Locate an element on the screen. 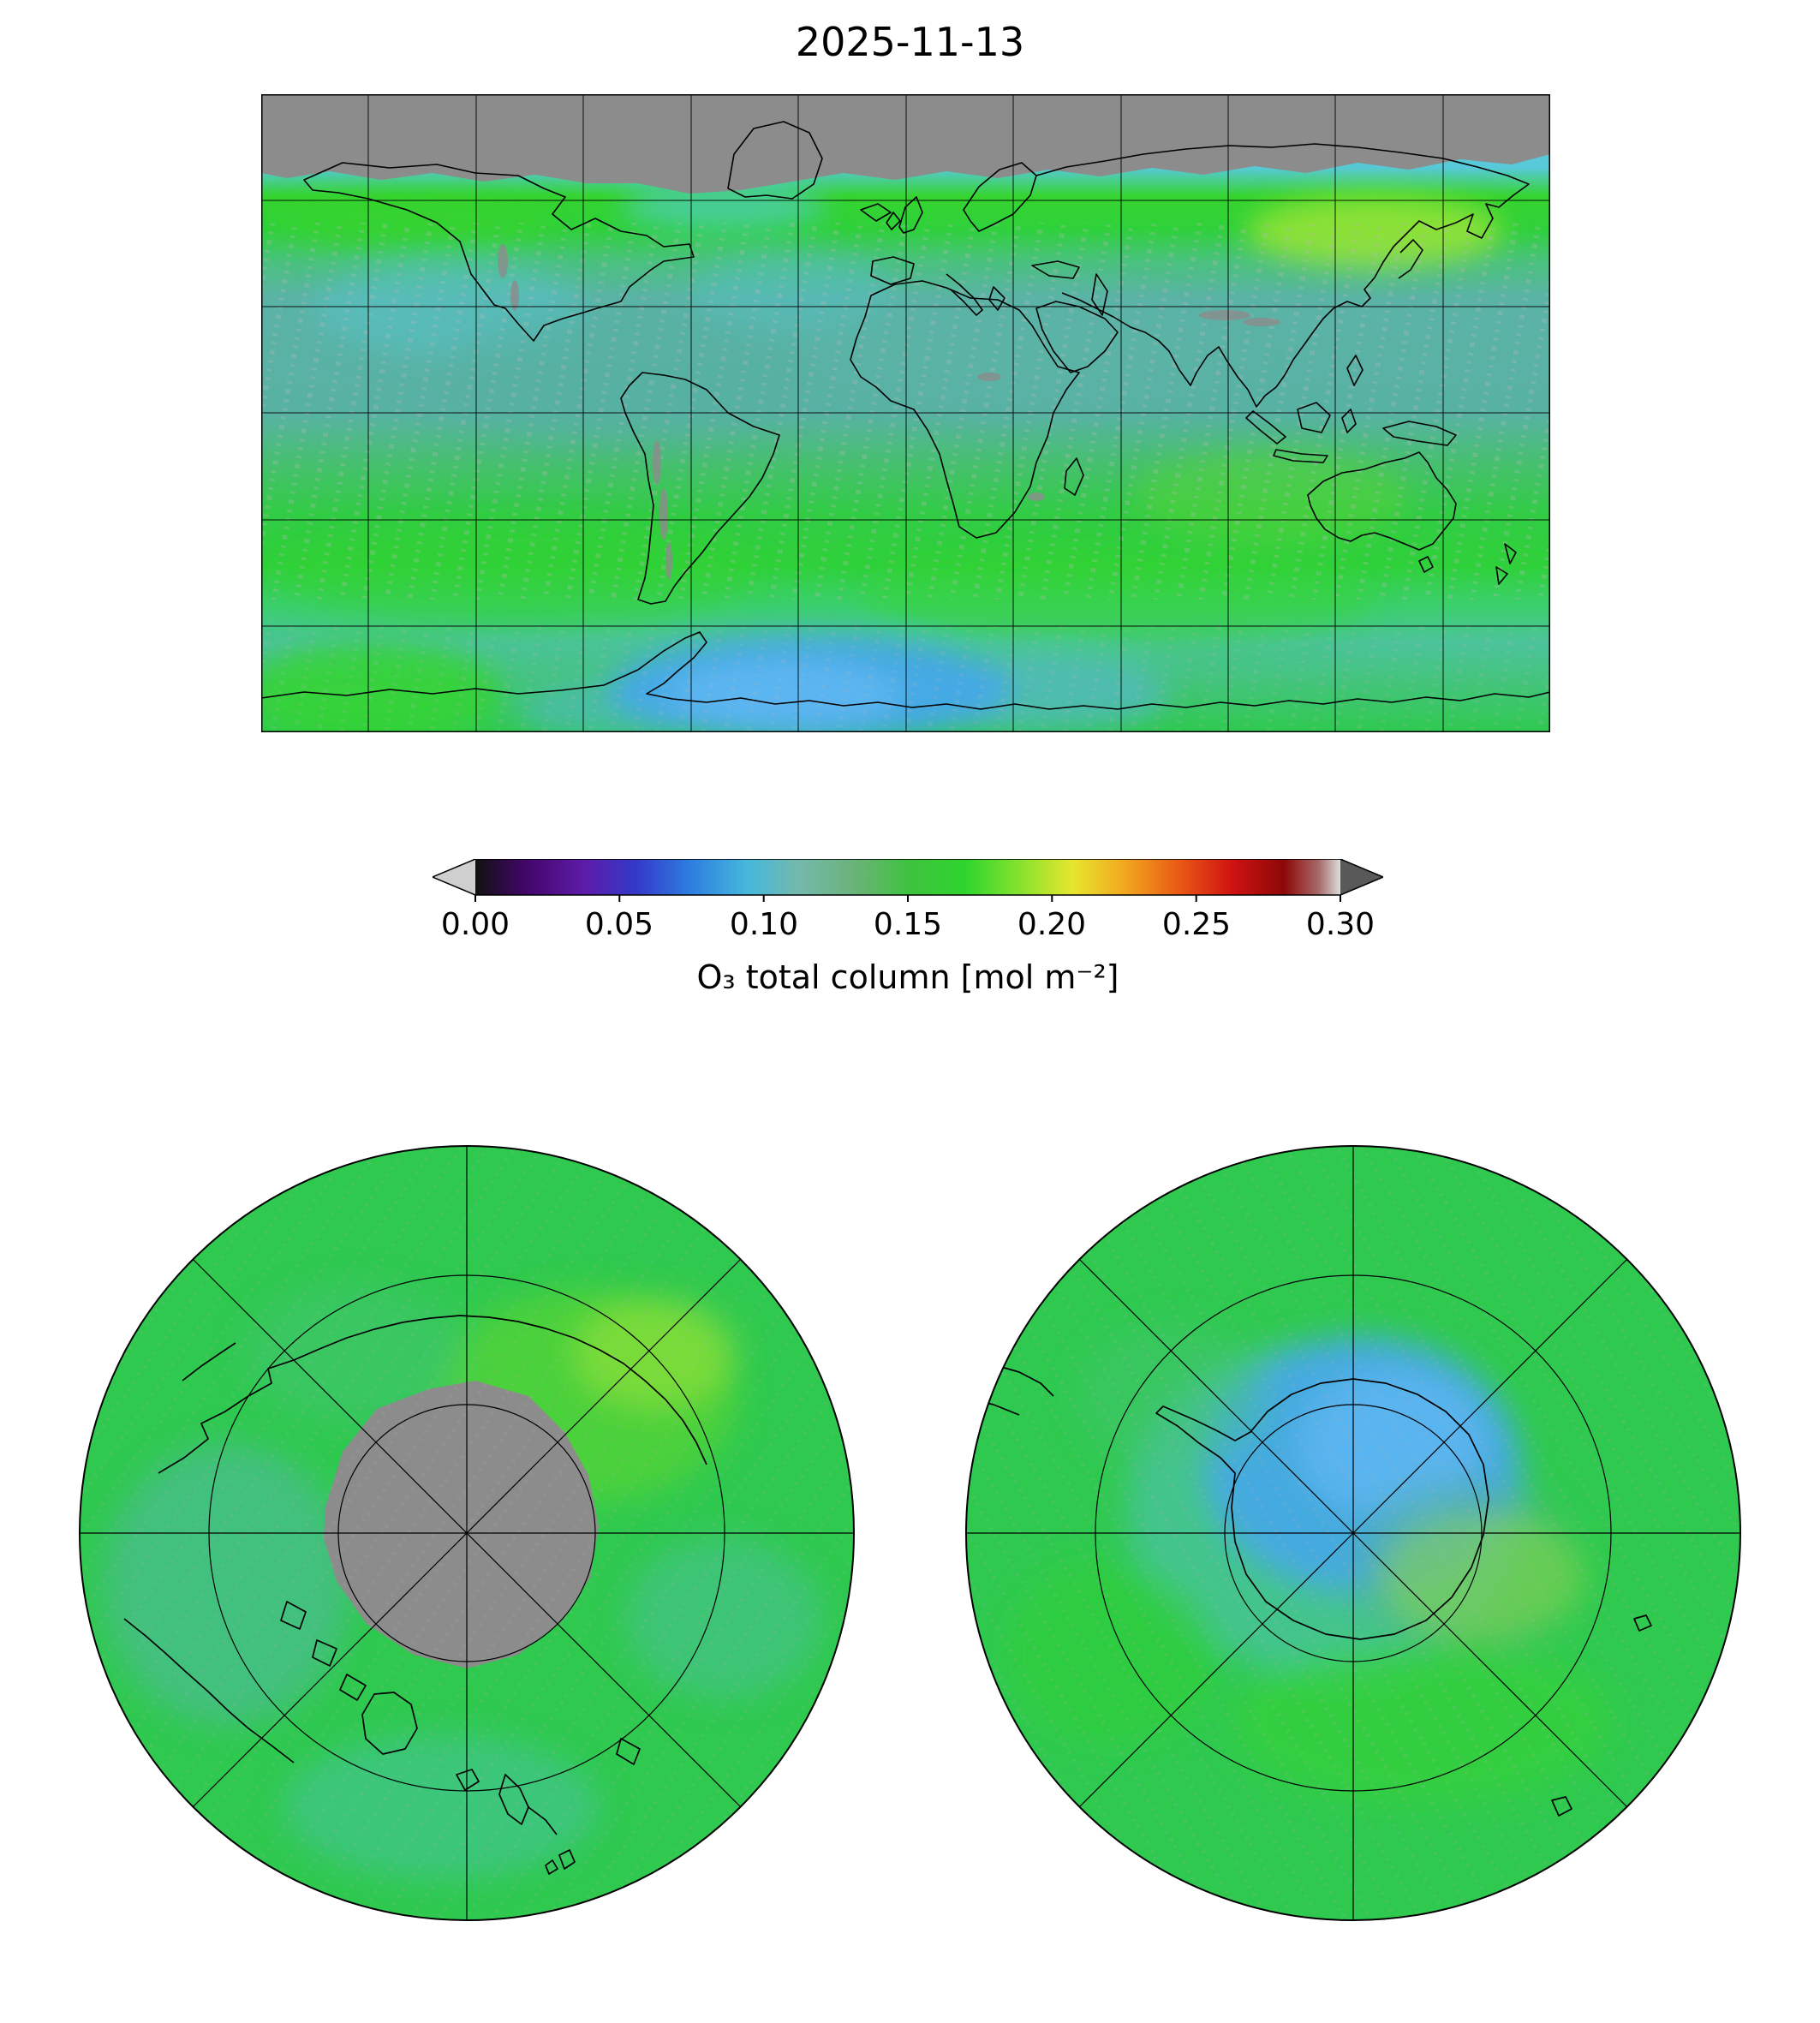 This screenshot has height=2023, width=1820. tick-label: 0.10 is located at coordinates (764, 924).